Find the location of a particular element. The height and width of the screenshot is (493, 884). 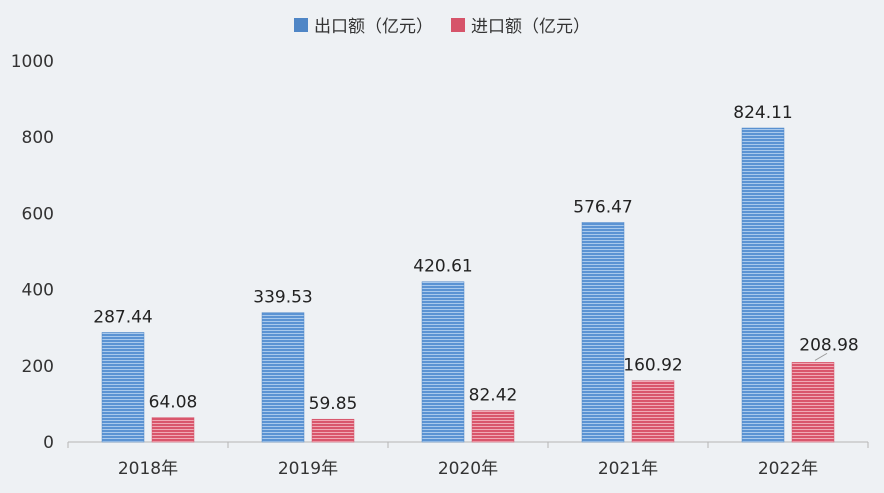

x-tick-label: 2019年 is located at coordinates (308, 469).